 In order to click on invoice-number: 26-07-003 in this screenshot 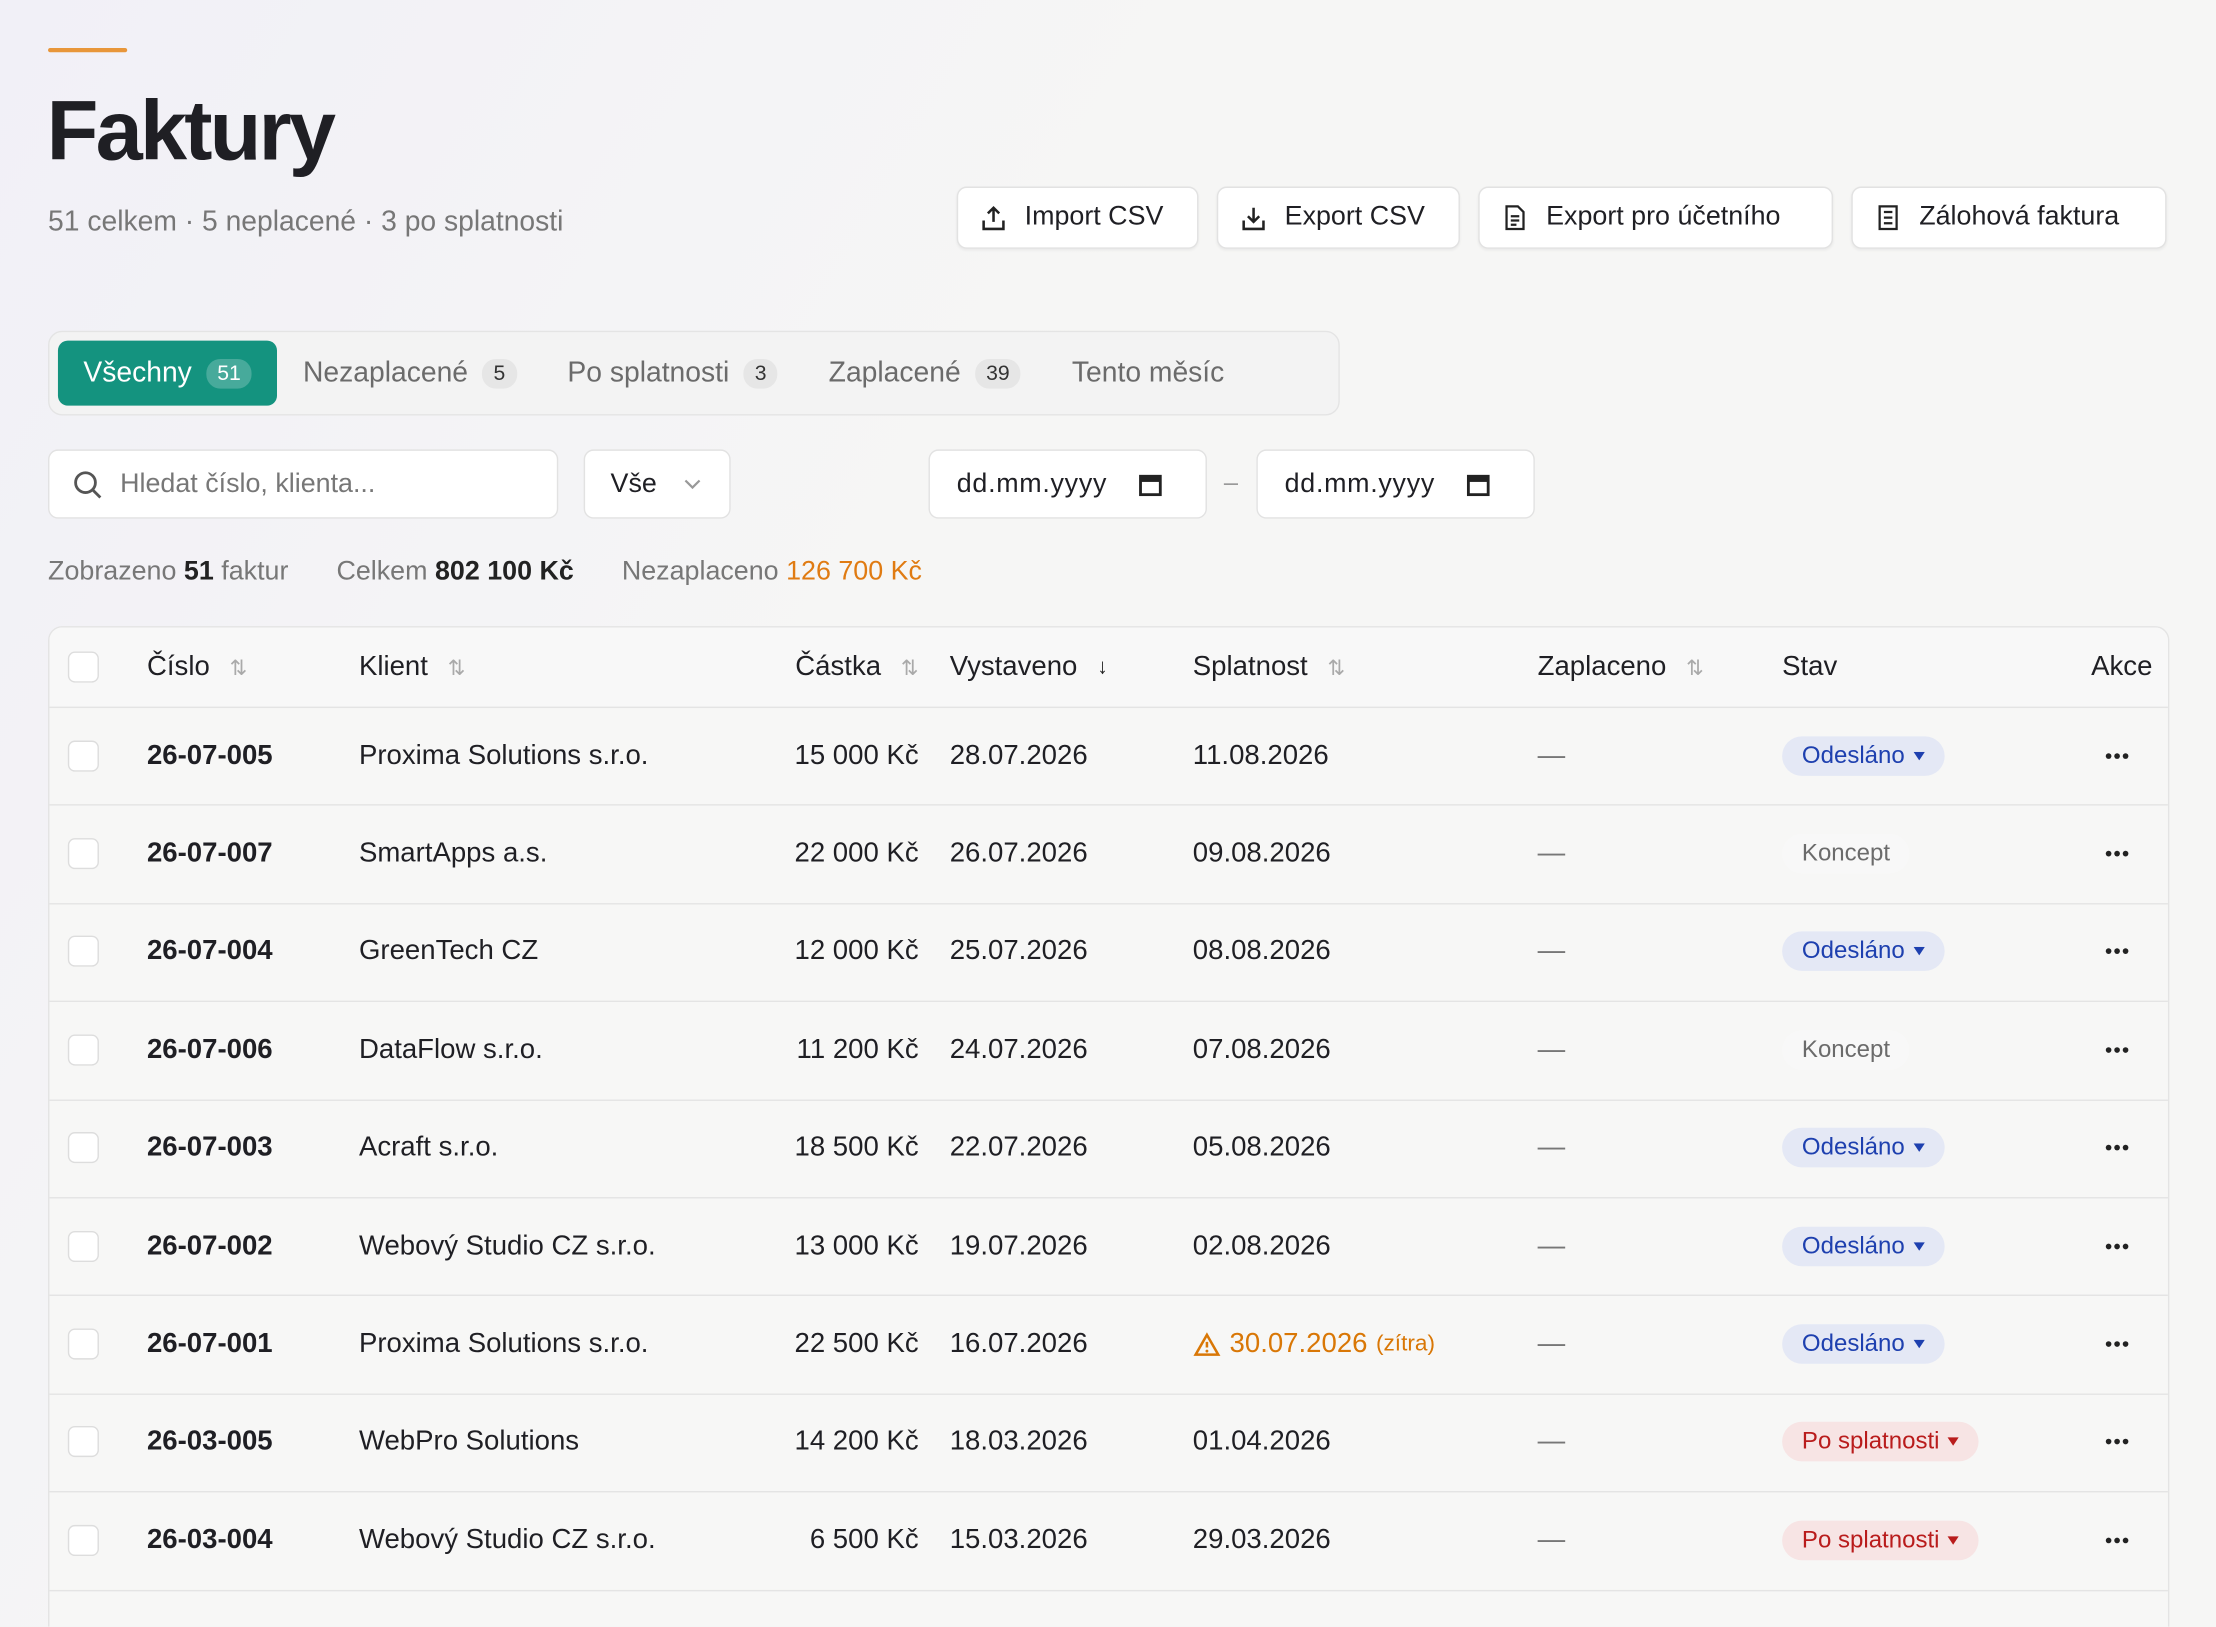, I will do `click(209, 1147)`.